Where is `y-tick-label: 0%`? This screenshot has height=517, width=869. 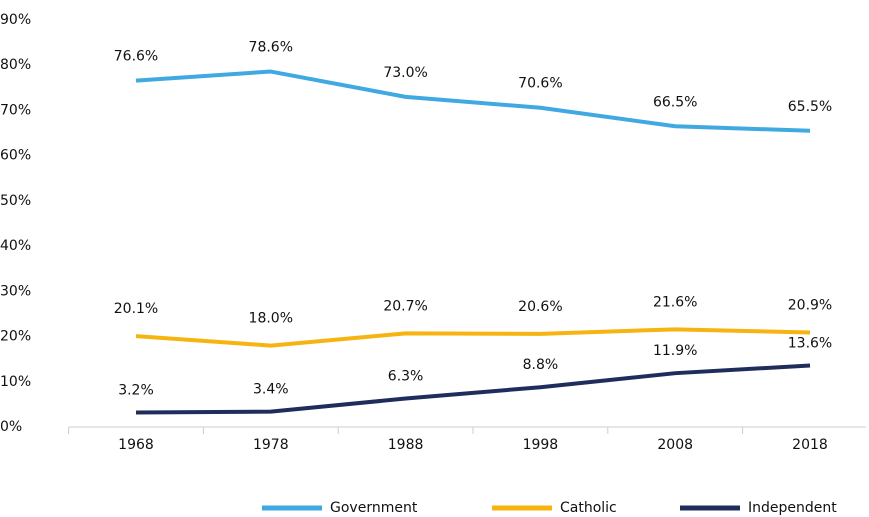 y-tick-label: 0% is located at coordinates (11, 427).